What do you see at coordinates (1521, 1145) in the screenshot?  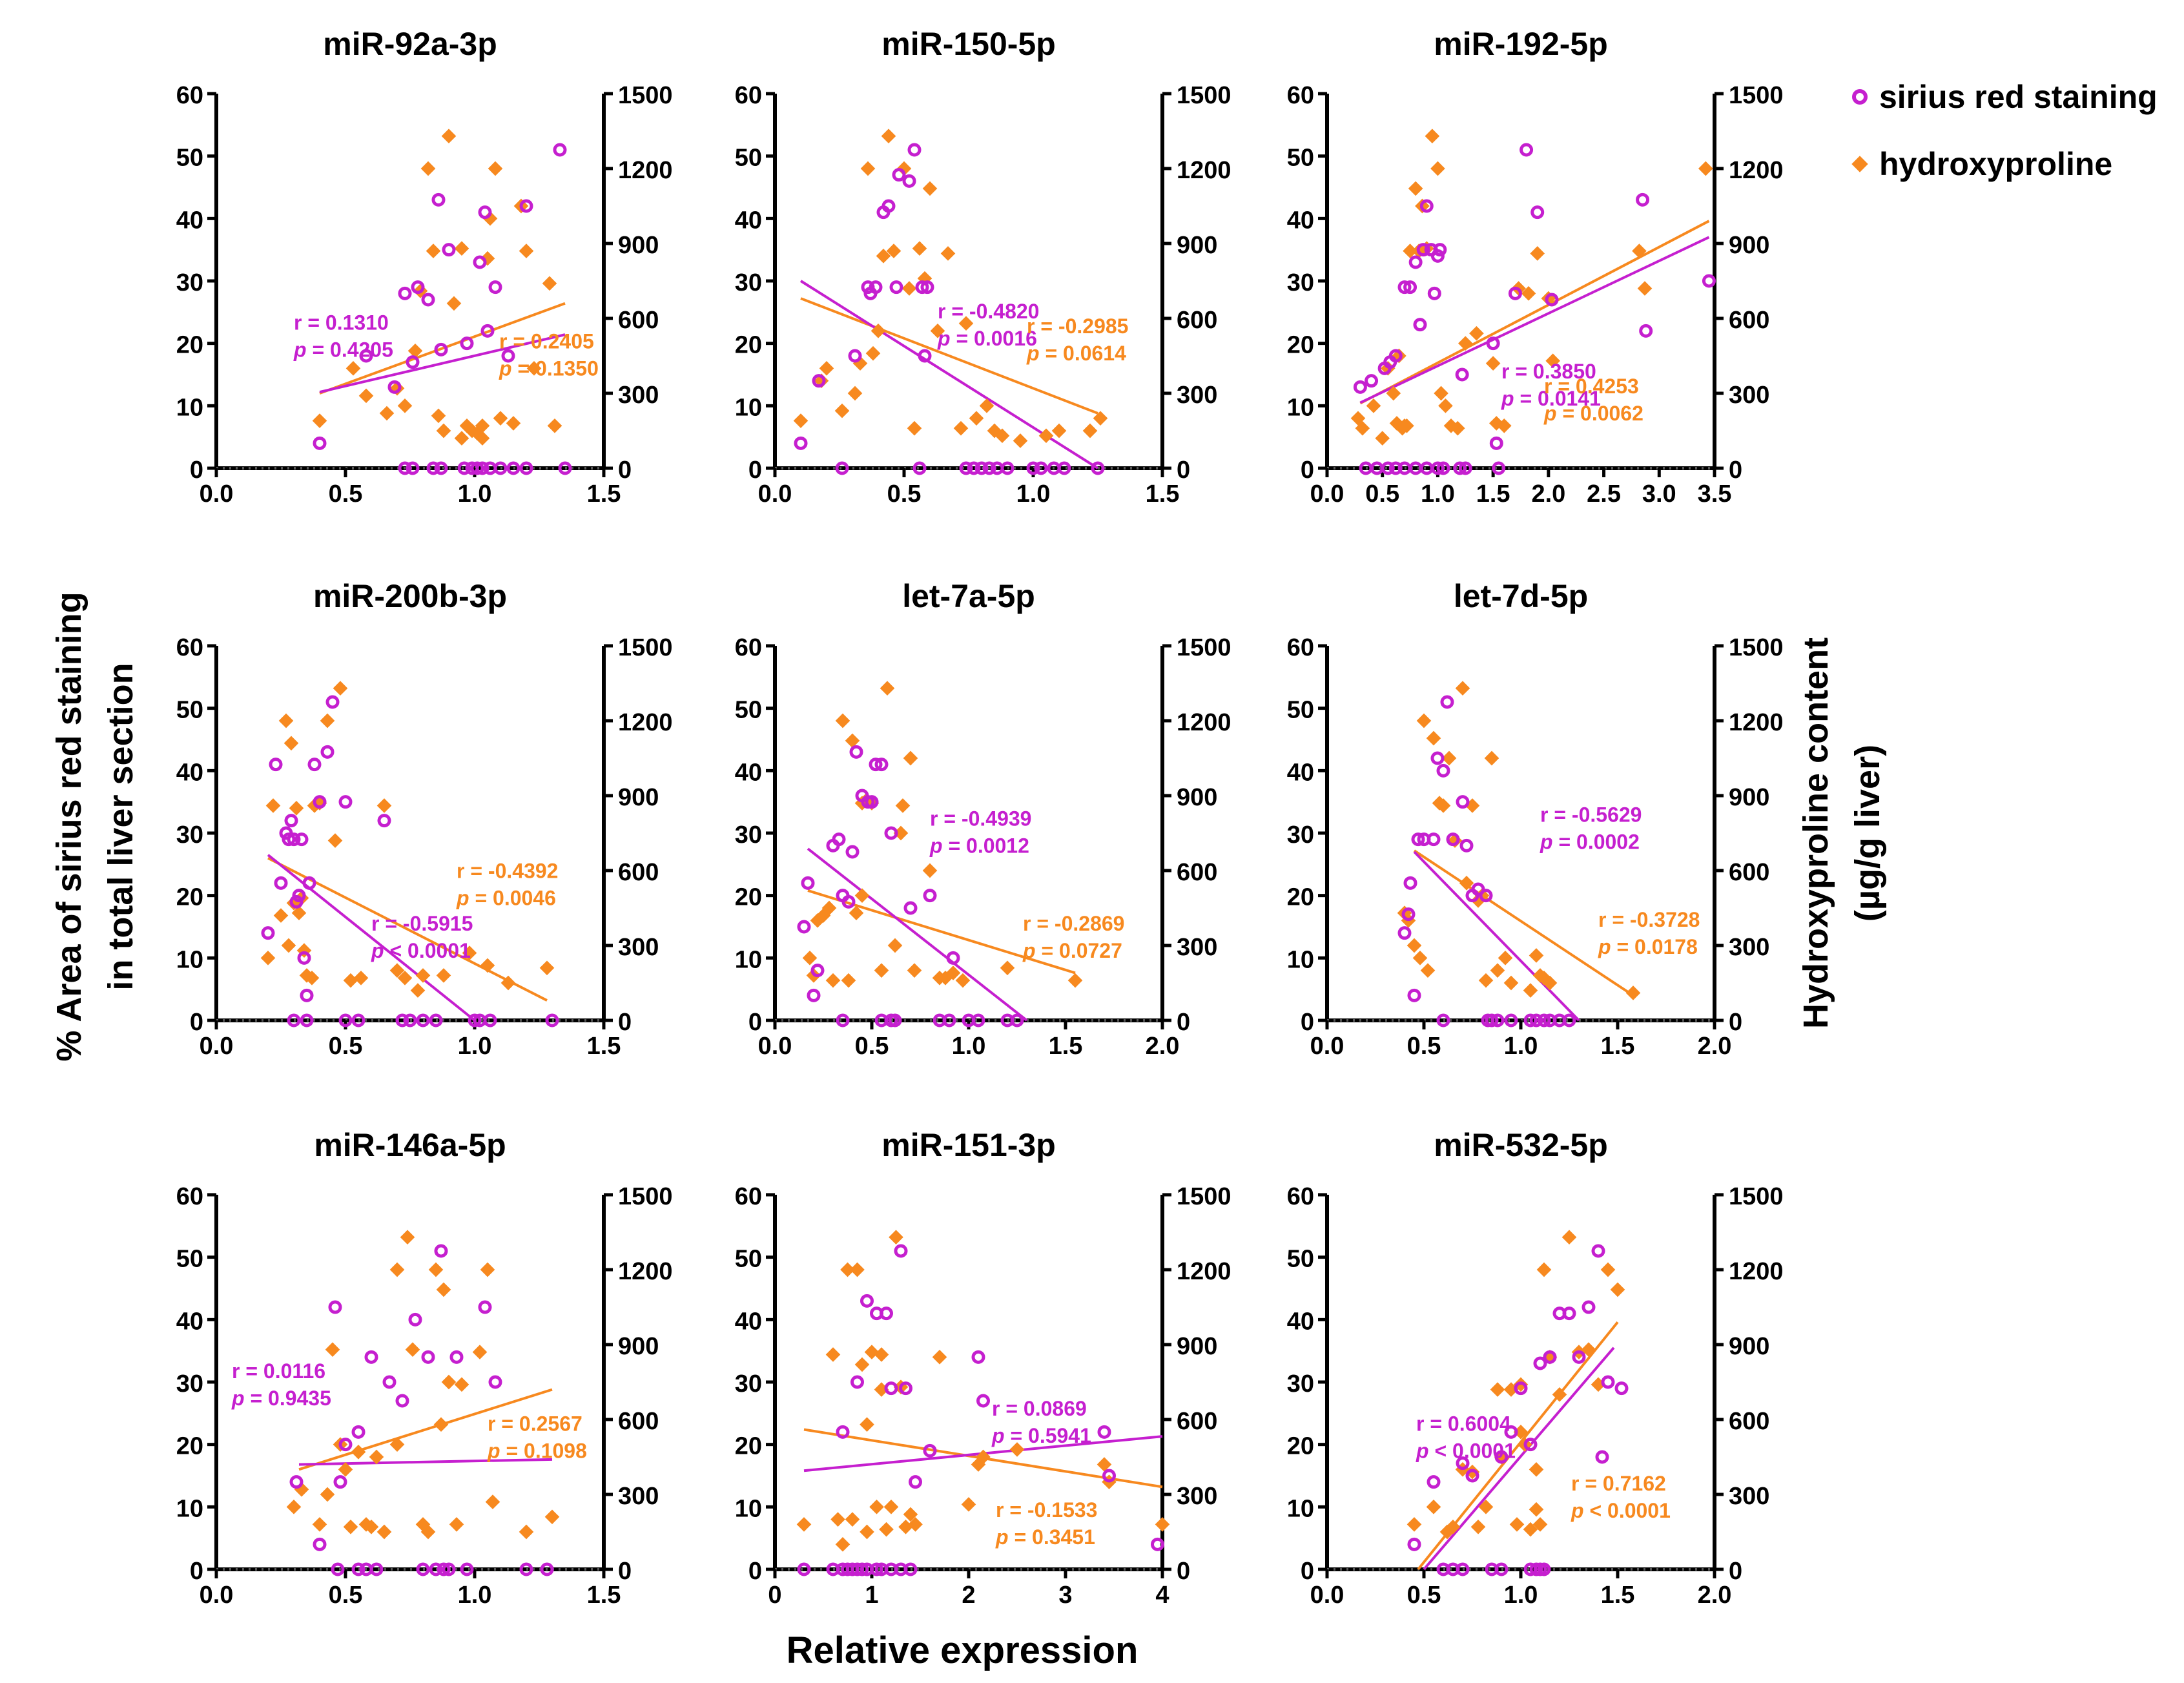 I see `chart-title: miR-532-5p` at bounding box center [1521, 1145].